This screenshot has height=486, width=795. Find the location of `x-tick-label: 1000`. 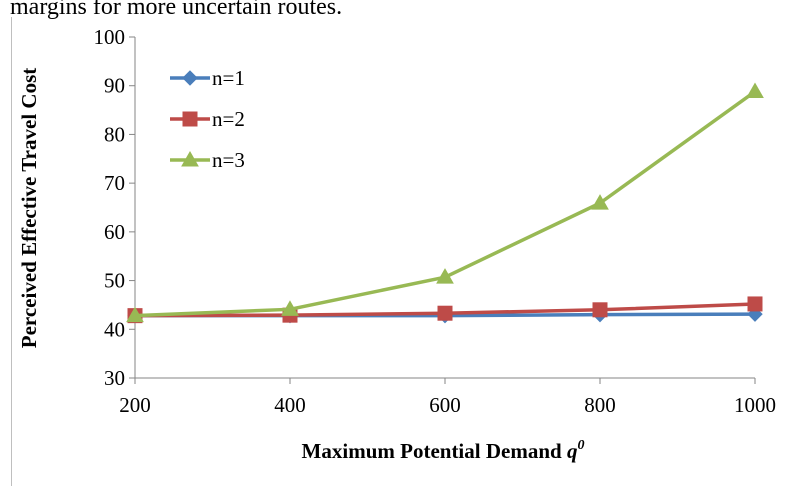

x-tick-label: 1000 is located at coordinates (755, 405).